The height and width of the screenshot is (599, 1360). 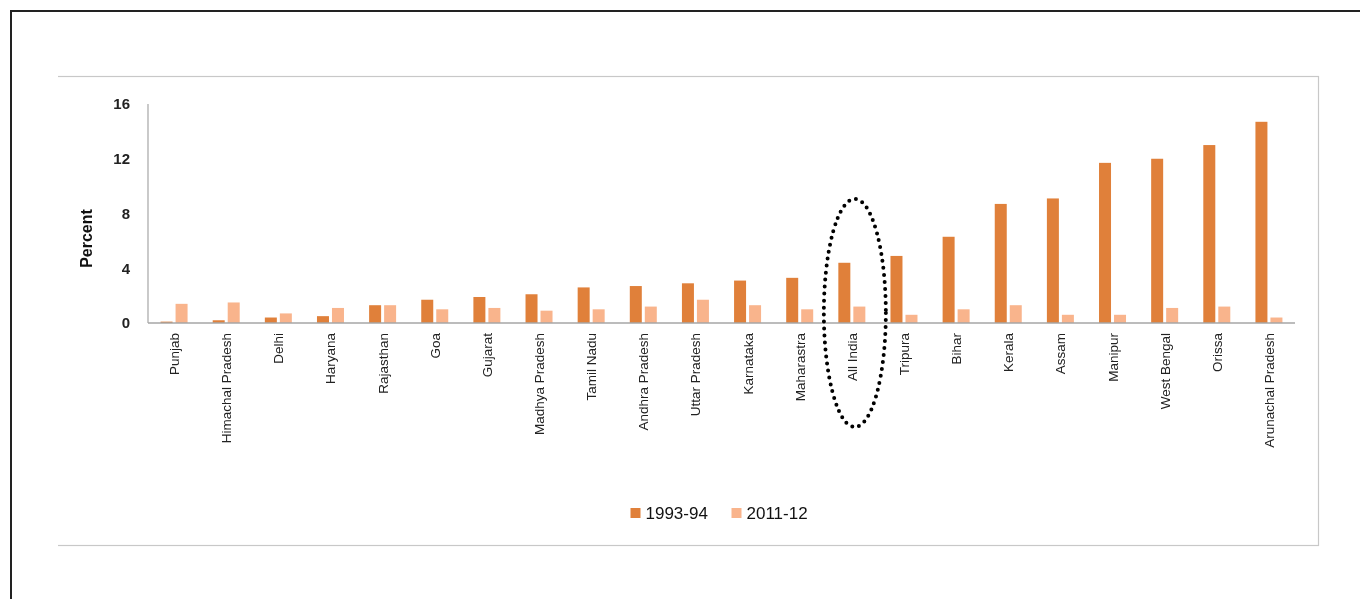 What do you see at coordinates (1269, 390) in the screenshot?
I see `x-tick-label: Arunachal Pradesh` at bounding box center [1269, 390].